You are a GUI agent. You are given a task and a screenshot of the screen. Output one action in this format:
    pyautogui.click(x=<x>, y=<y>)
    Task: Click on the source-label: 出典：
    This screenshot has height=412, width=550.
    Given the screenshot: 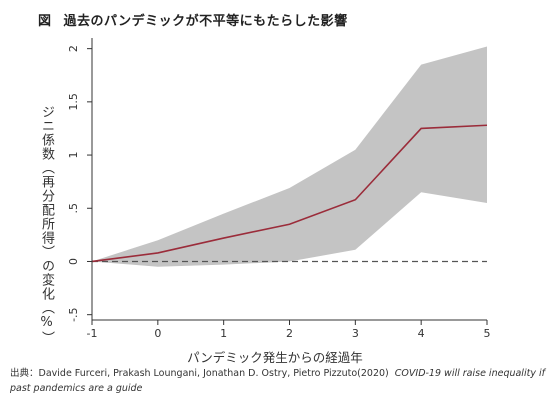 What is the action you would take?
    pyautogui.click(x=24, y=373)
    